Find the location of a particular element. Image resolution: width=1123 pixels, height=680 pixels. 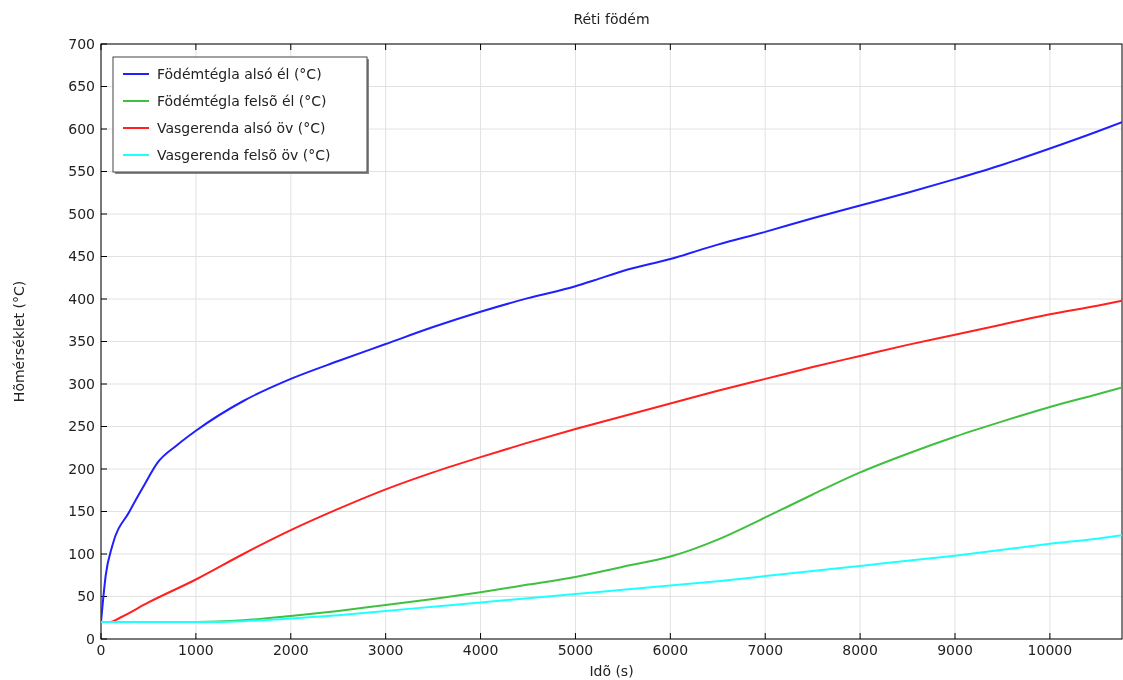

y-axis-title: Hõmérséklet (°C) is located at coordinates (19, 341).